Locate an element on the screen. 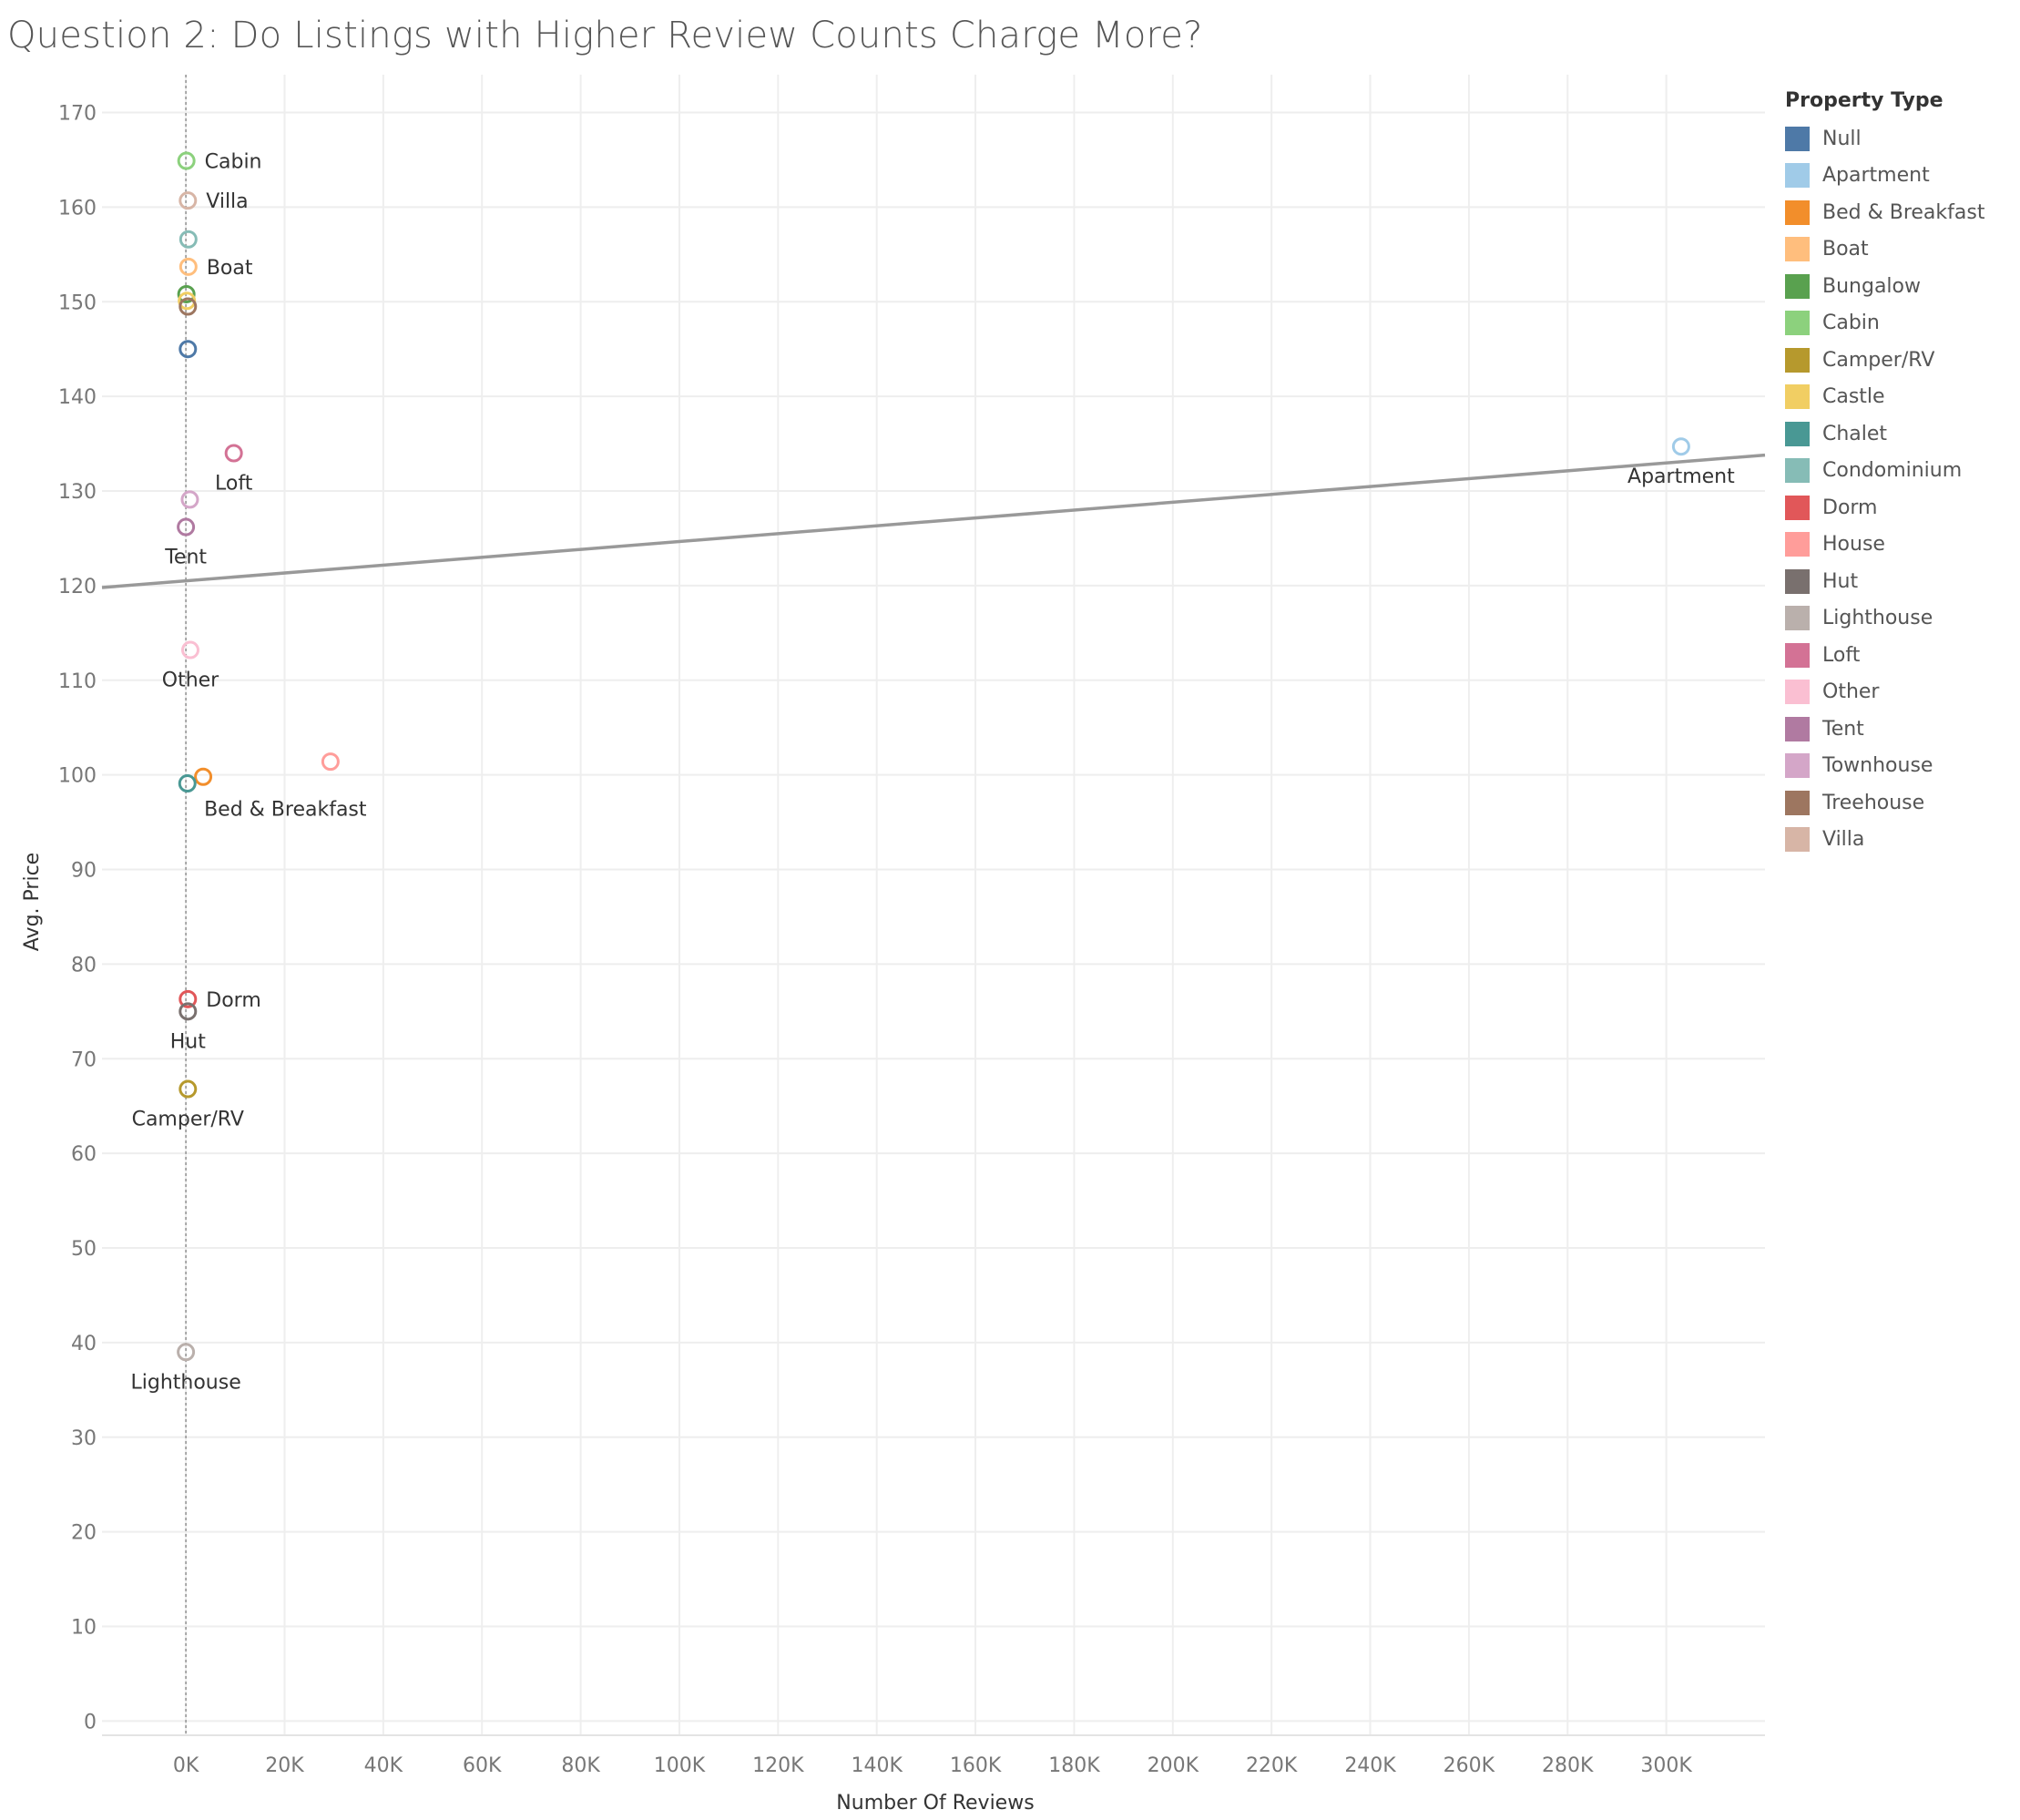 The height and width of the screenshot is (1820, 2020). legend-item: Lighthouse is located at coordinates (1899, 619).